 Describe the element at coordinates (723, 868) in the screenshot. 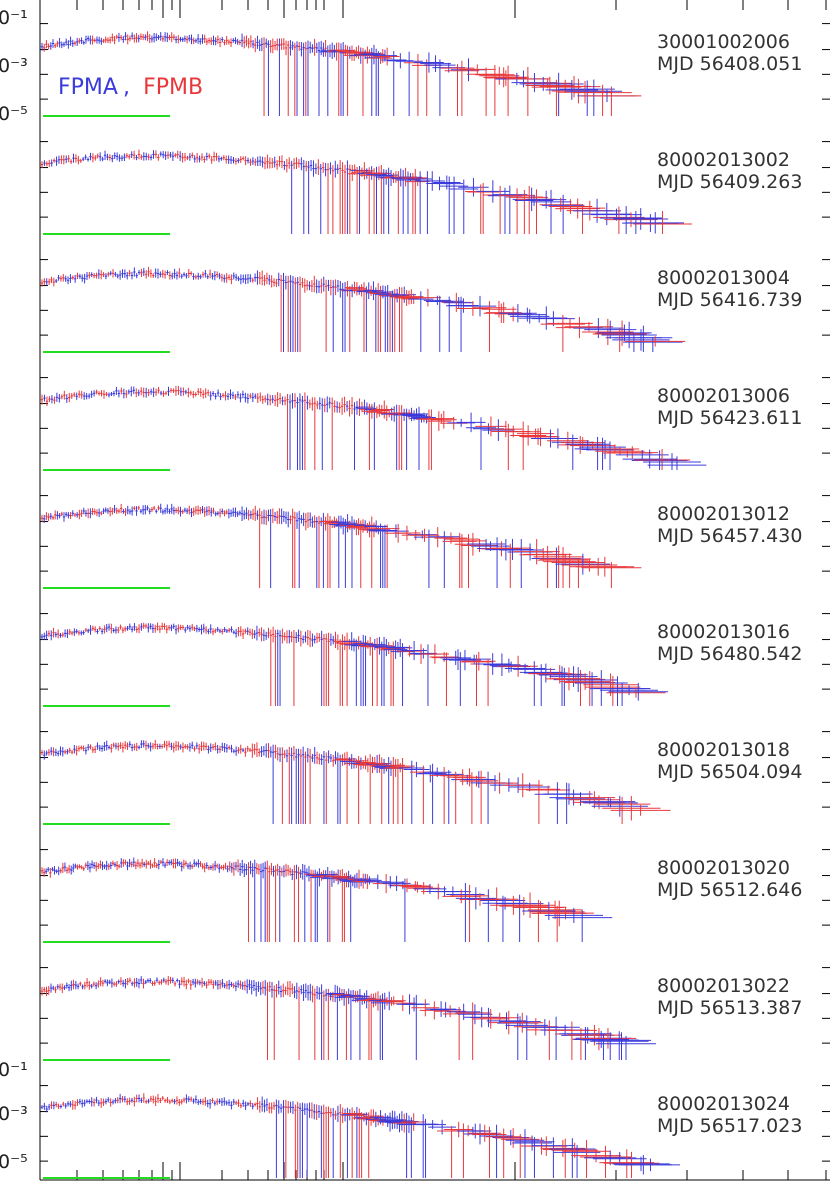

I see `panel-obsid-label-8: 80002013020` at that location.